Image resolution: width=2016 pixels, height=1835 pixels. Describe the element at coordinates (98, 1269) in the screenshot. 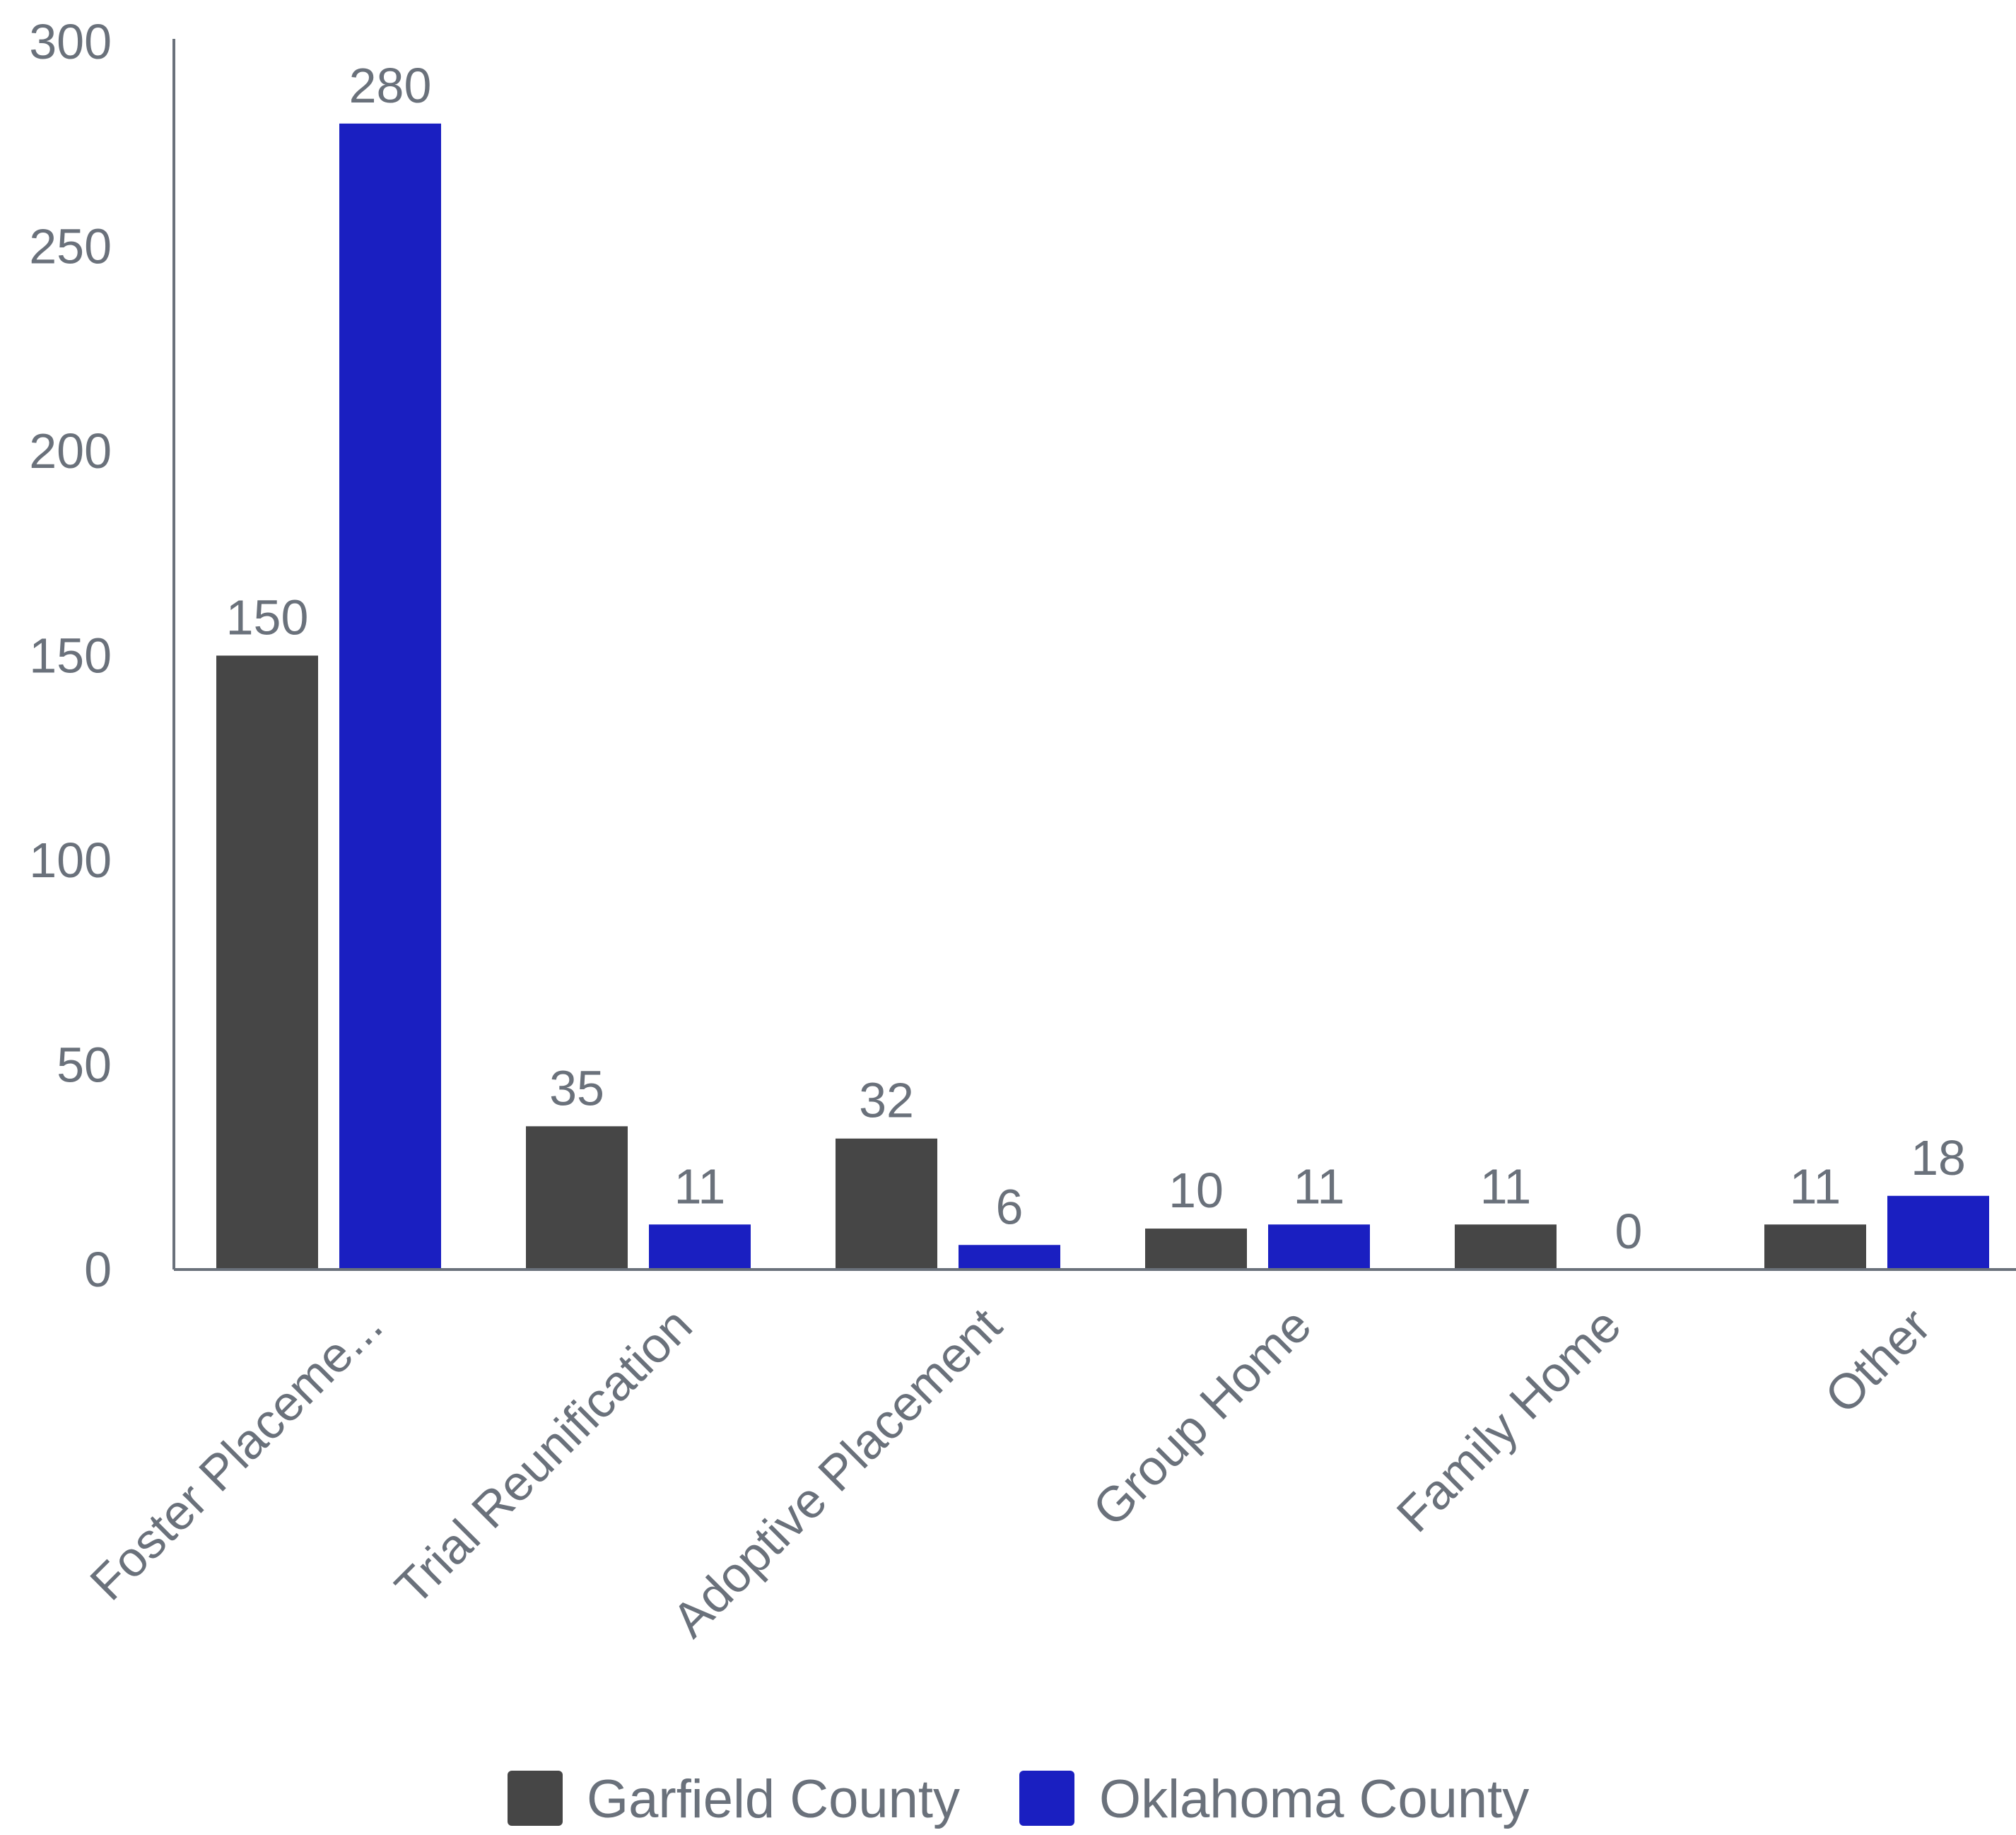

I see `y-tick-label: 0` at that location.